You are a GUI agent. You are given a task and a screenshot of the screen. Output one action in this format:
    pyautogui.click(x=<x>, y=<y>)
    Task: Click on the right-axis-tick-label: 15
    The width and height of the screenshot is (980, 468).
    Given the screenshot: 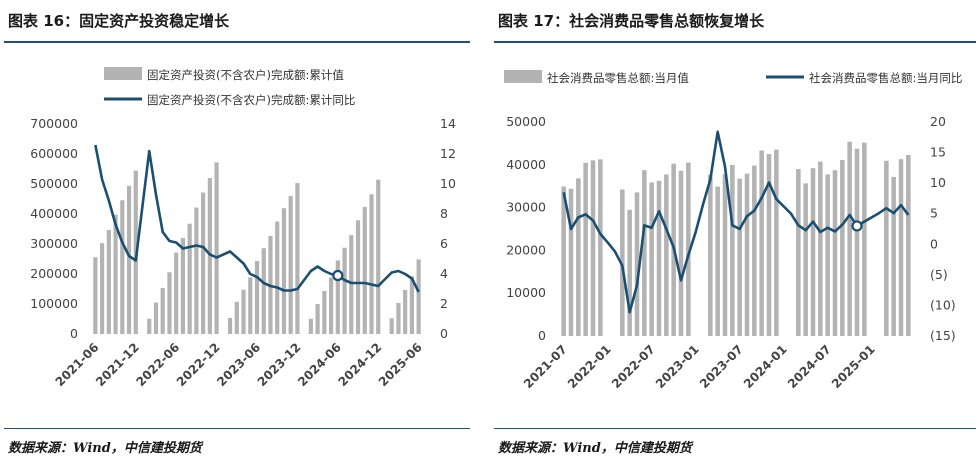 What is the action you would take?
    pyautogui.click(x=938, y=152)
    